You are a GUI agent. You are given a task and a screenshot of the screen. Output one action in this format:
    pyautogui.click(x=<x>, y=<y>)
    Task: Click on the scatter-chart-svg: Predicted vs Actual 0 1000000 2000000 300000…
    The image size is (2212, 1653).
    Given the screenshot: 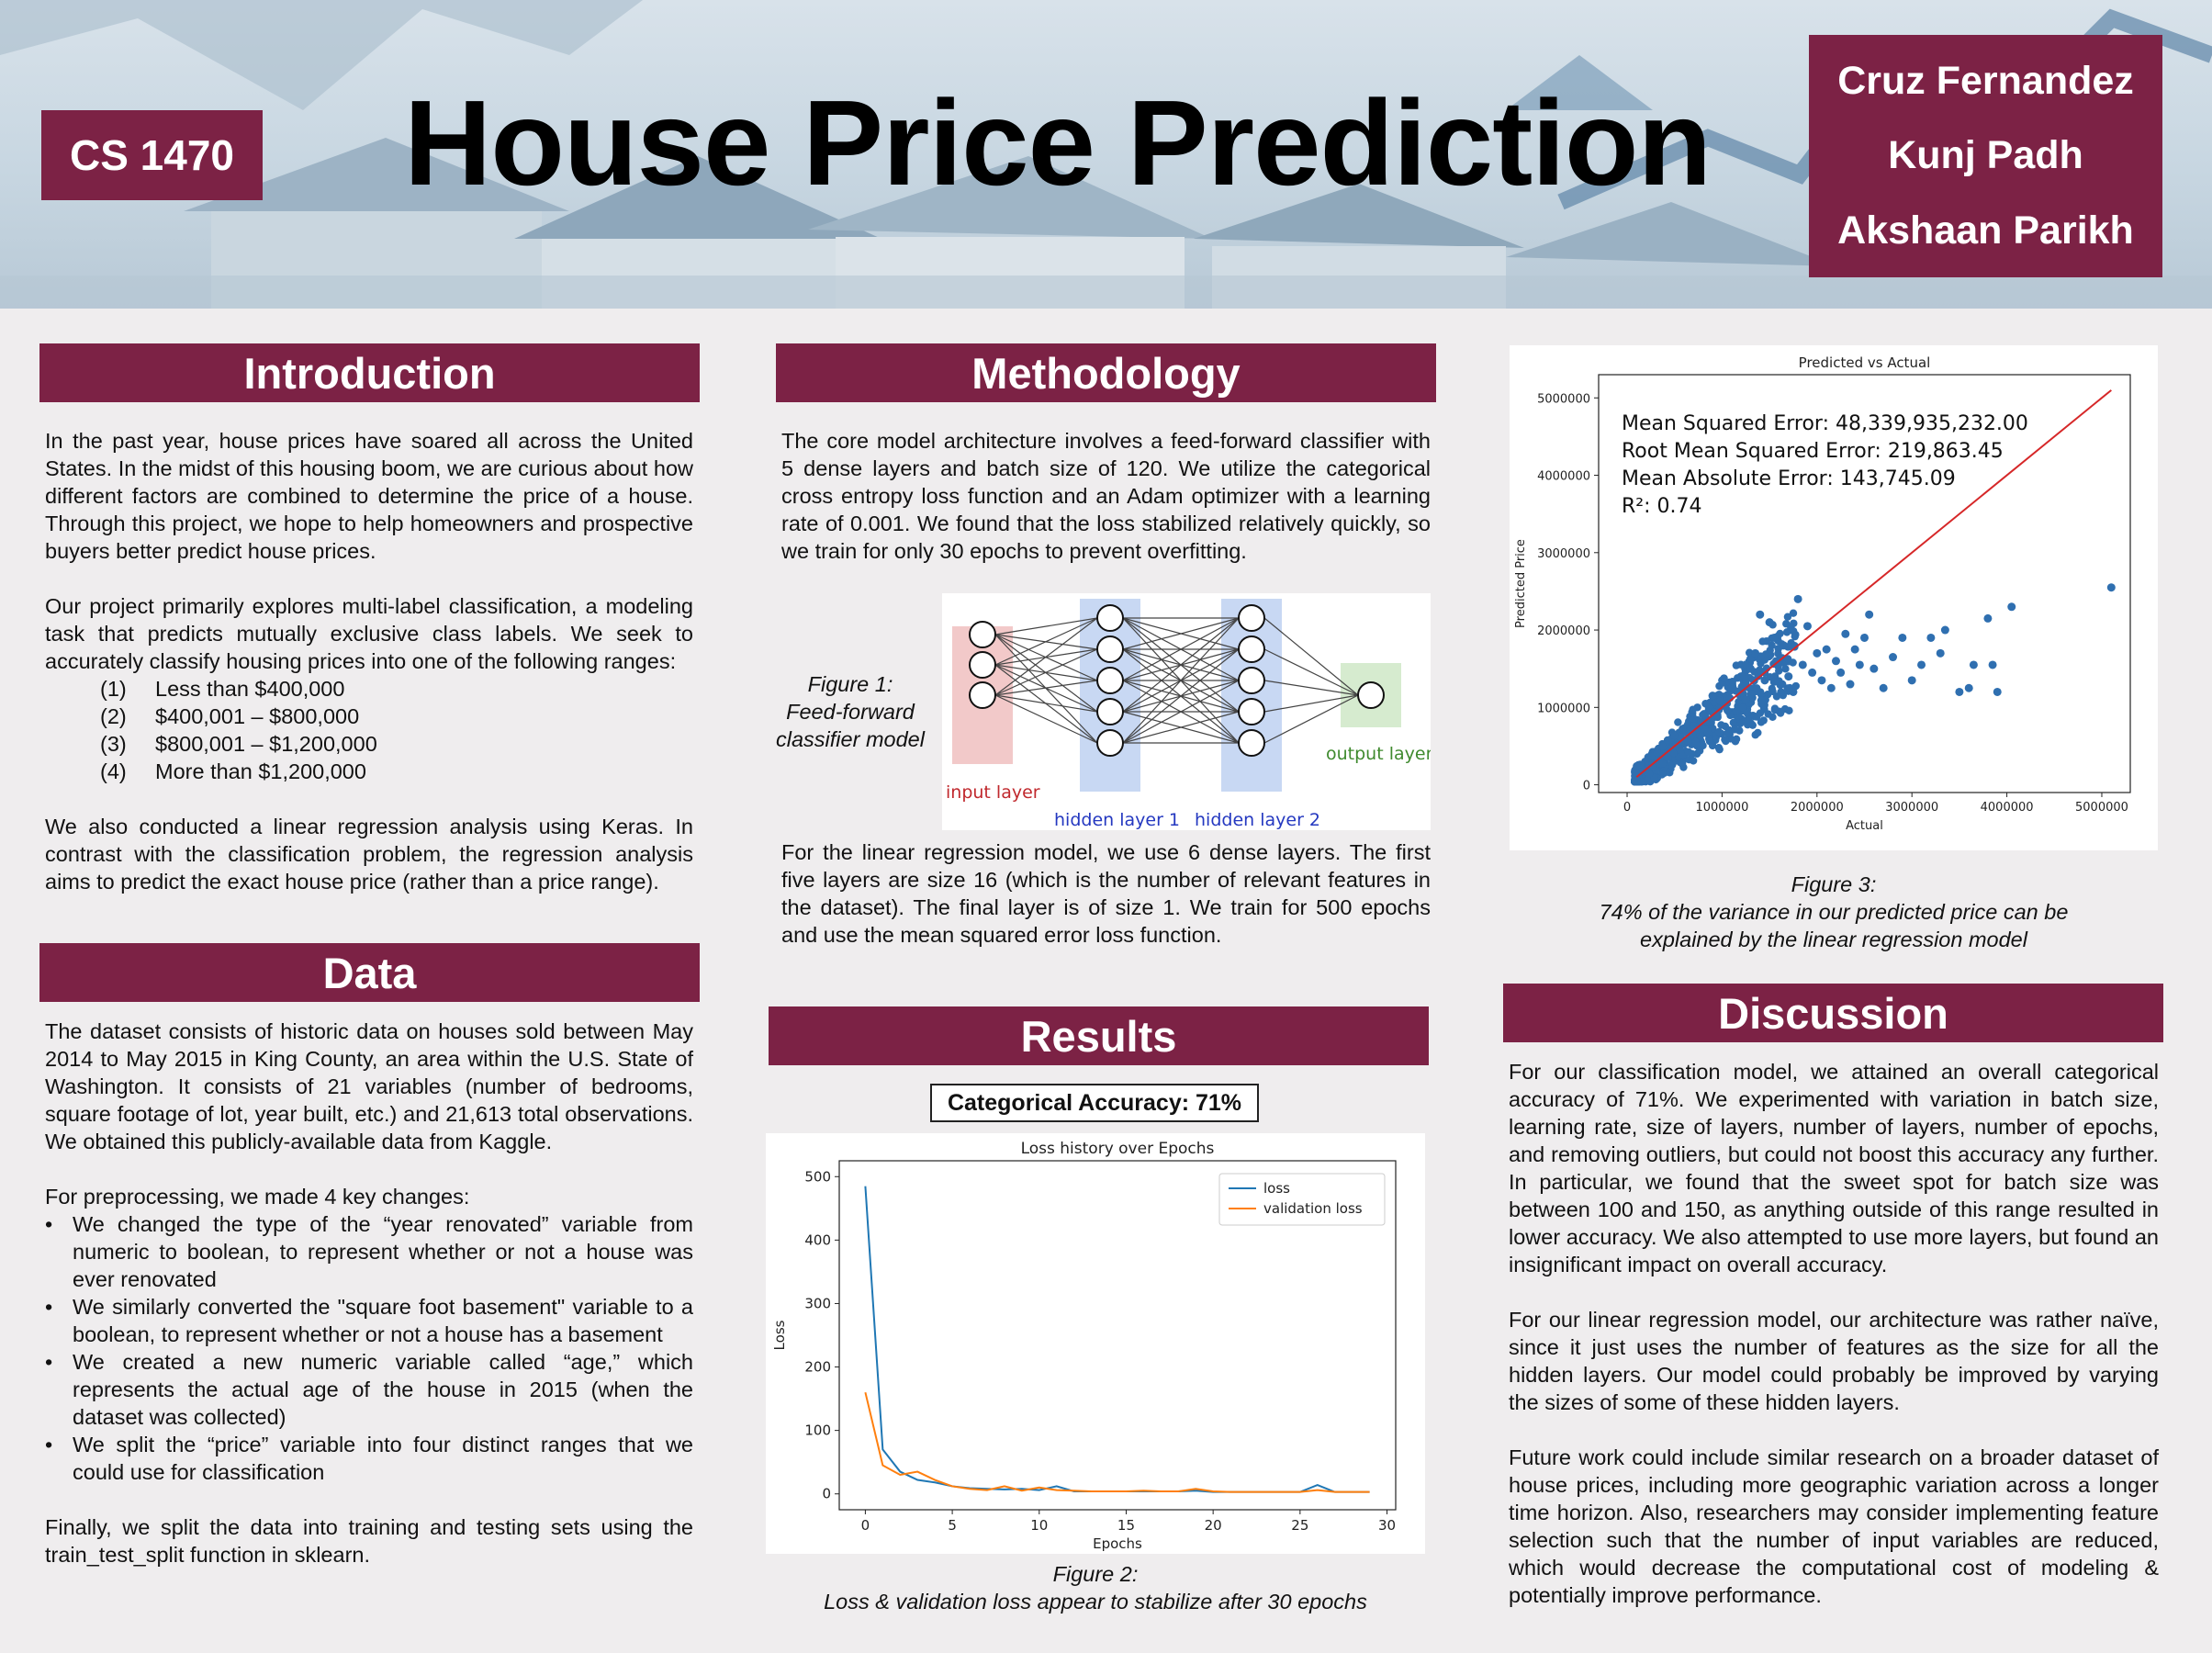 What is the action you would take?
    pyautogui.click(x=1822, y=593)
    